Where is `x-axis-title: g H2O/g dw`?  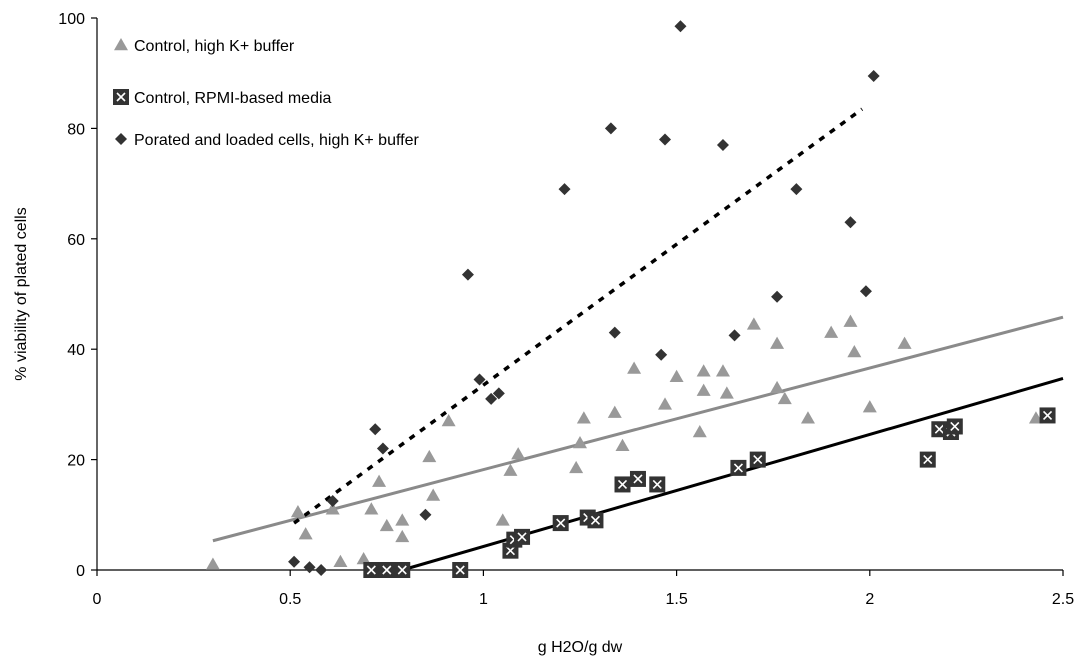
x-axis-title: g H2O/g dw is located at coordinates (580, 647).